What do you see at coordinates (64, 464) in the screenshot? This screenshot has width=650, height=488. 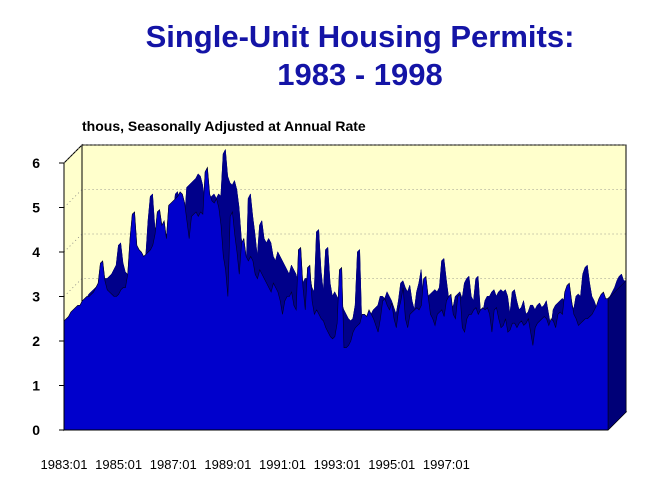 I see `x-tick-label: 1983:01` at bounding box center [64, 464].